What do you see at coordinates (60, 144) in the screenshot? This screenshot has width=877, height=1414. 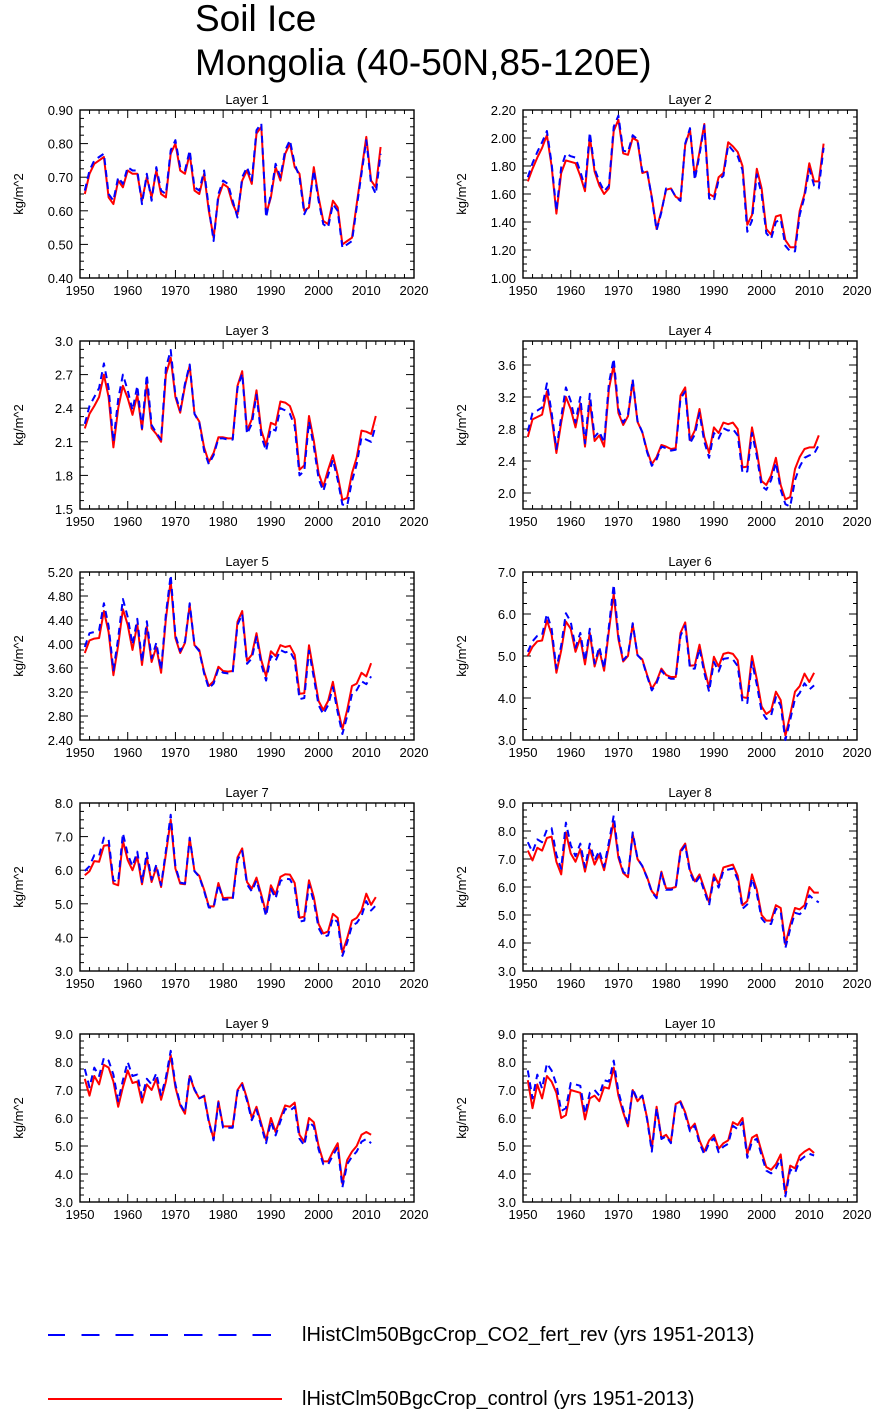 I see `y-tick-label: 0.80` at bounding box center [60, 144].